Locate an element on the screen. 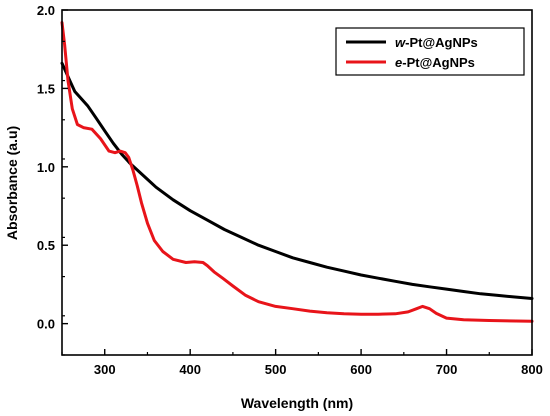 This screenshot has height=416, width=550. legend-label-e: e-Pt@AgNPs is located at coordinates (435, 62).